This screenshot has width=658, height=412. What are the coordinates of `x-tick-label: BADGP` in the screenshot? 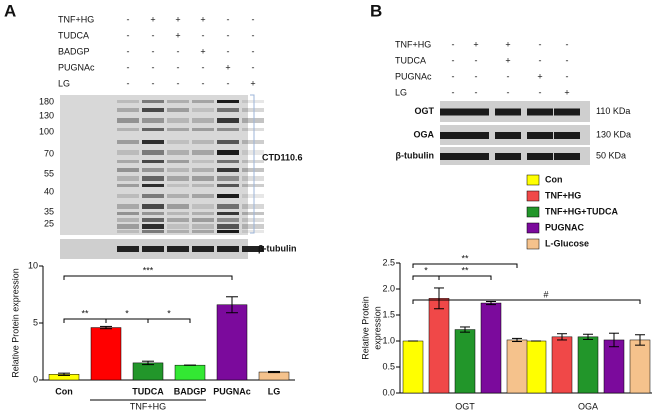 It's located at (190, 391).